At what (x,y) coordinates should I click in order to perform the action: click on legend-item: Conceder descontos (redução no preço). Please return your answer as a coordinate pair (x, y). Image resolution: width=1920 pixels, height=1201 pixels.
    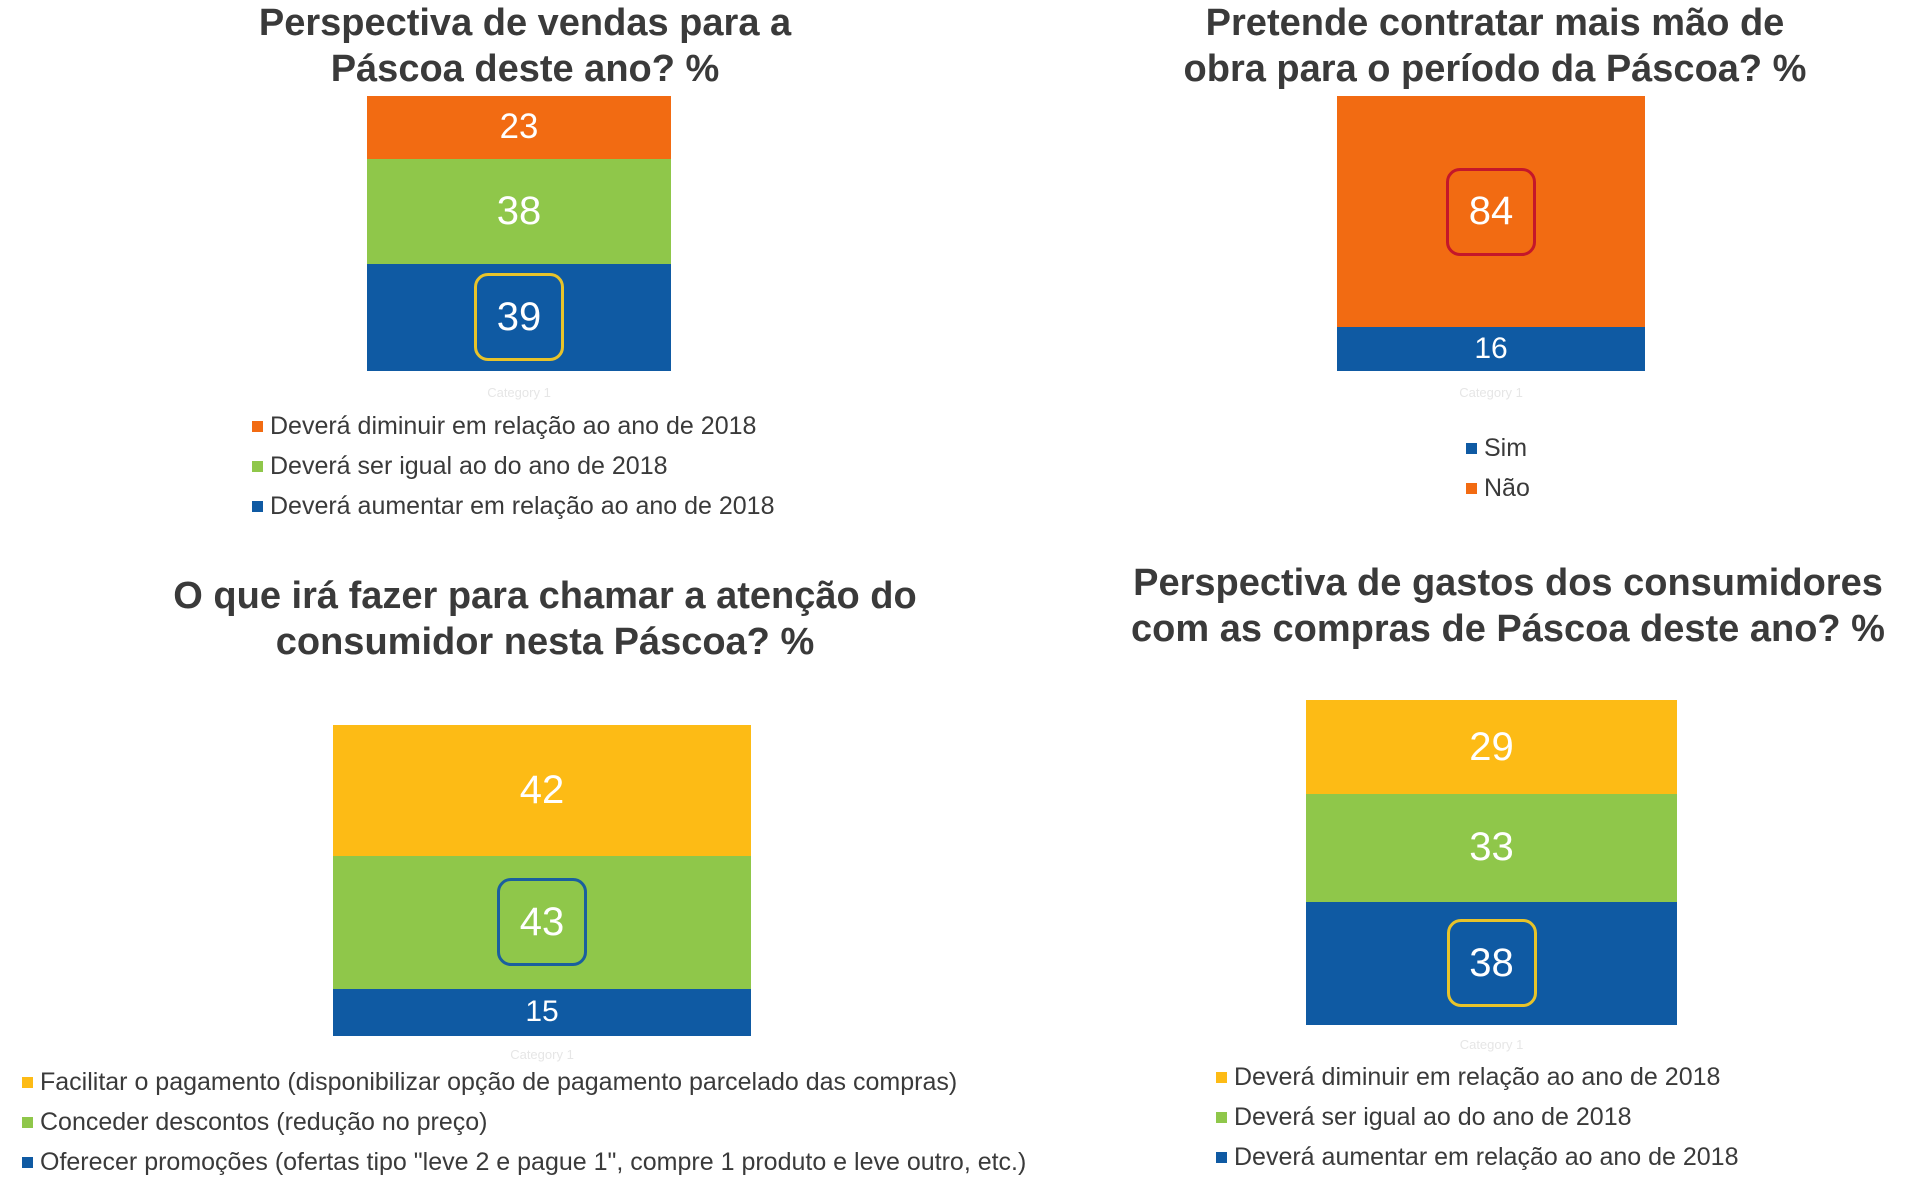
    Looking at the image, I should click on (524, 1122).